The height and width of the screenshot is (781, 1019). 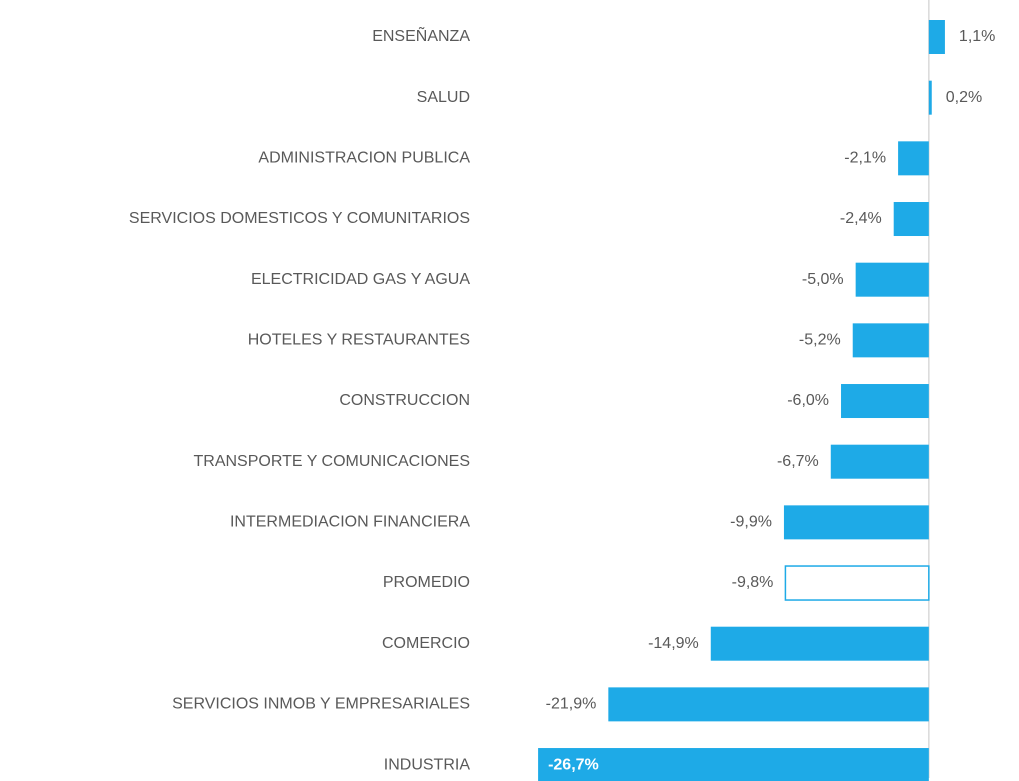 What do you see at coordinates (332, 461) in the screenshot?
I see `category-label: TRANSPORTE Y COMUNICACIONES` at bounding box center [332, 461].